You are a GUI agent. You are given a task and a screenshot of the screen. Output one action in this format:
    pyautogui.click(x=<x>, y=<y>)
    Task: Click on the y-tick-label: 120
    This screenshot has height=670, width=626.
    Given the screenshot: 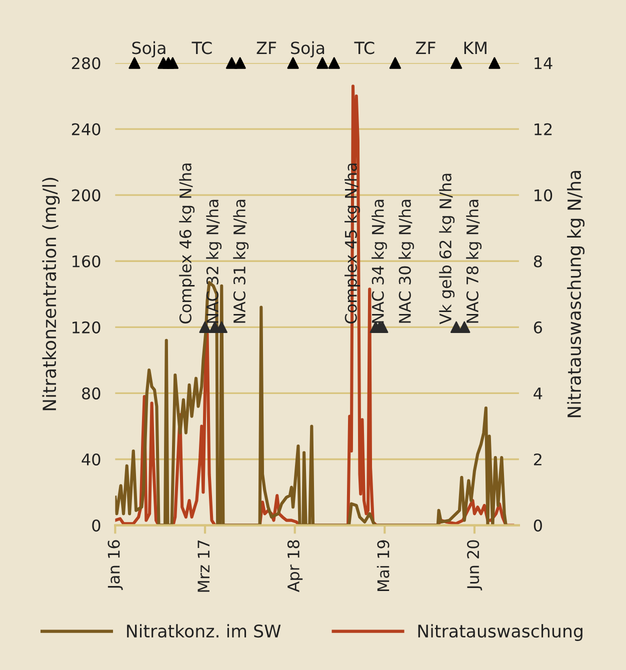 What is the action you would take?
    pyautogui.click(x=86, y=327)
    